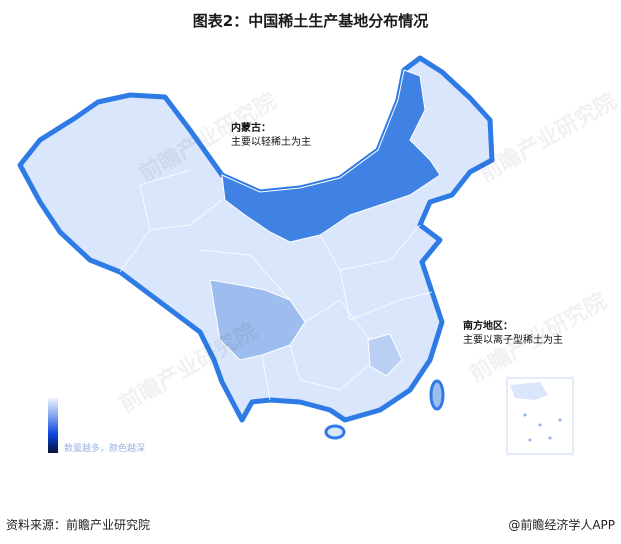 The height and width of the screenshot is (544, 621). What do you see at coordinates (437, 395) in the screenshot?
I see `region-taiwan` at bounding box center [437, 395].